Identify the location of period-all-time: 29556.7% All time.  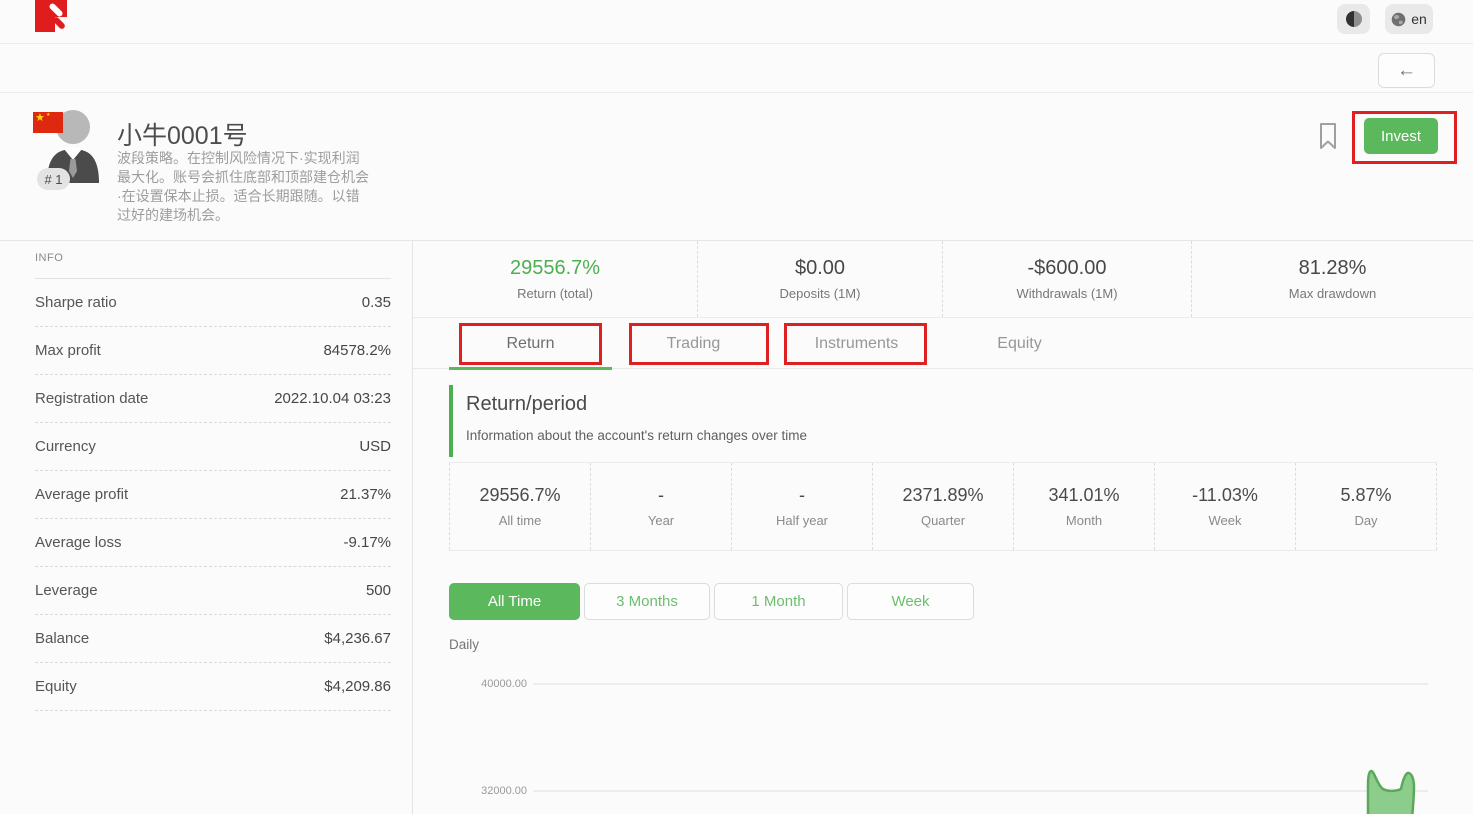
(519, 506).